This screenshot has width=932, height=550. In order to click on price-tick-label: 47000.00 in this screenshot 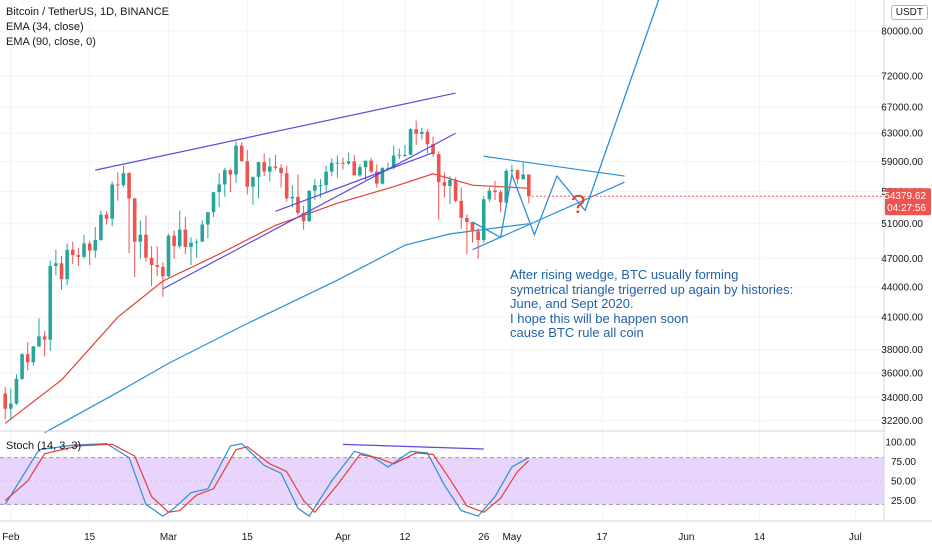, I will do `click(902, 259)`.